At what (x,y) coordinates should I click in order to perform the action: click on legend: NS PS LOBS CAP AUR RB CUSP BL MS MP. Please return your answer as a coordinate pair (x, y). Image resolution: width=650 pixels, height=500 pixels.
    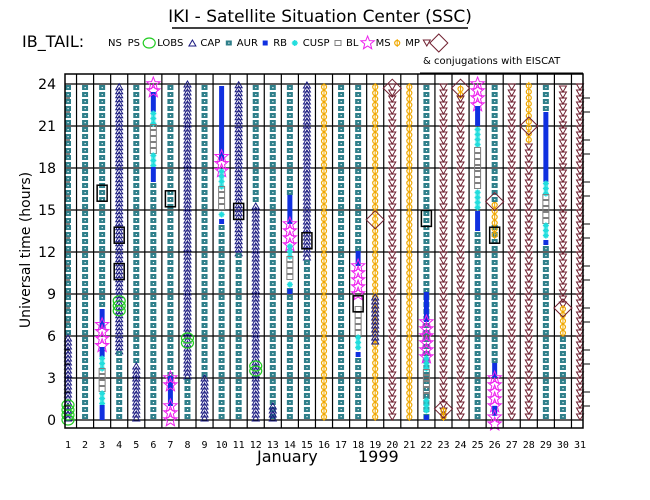
    Looking at the image, I should click on (278, 43).